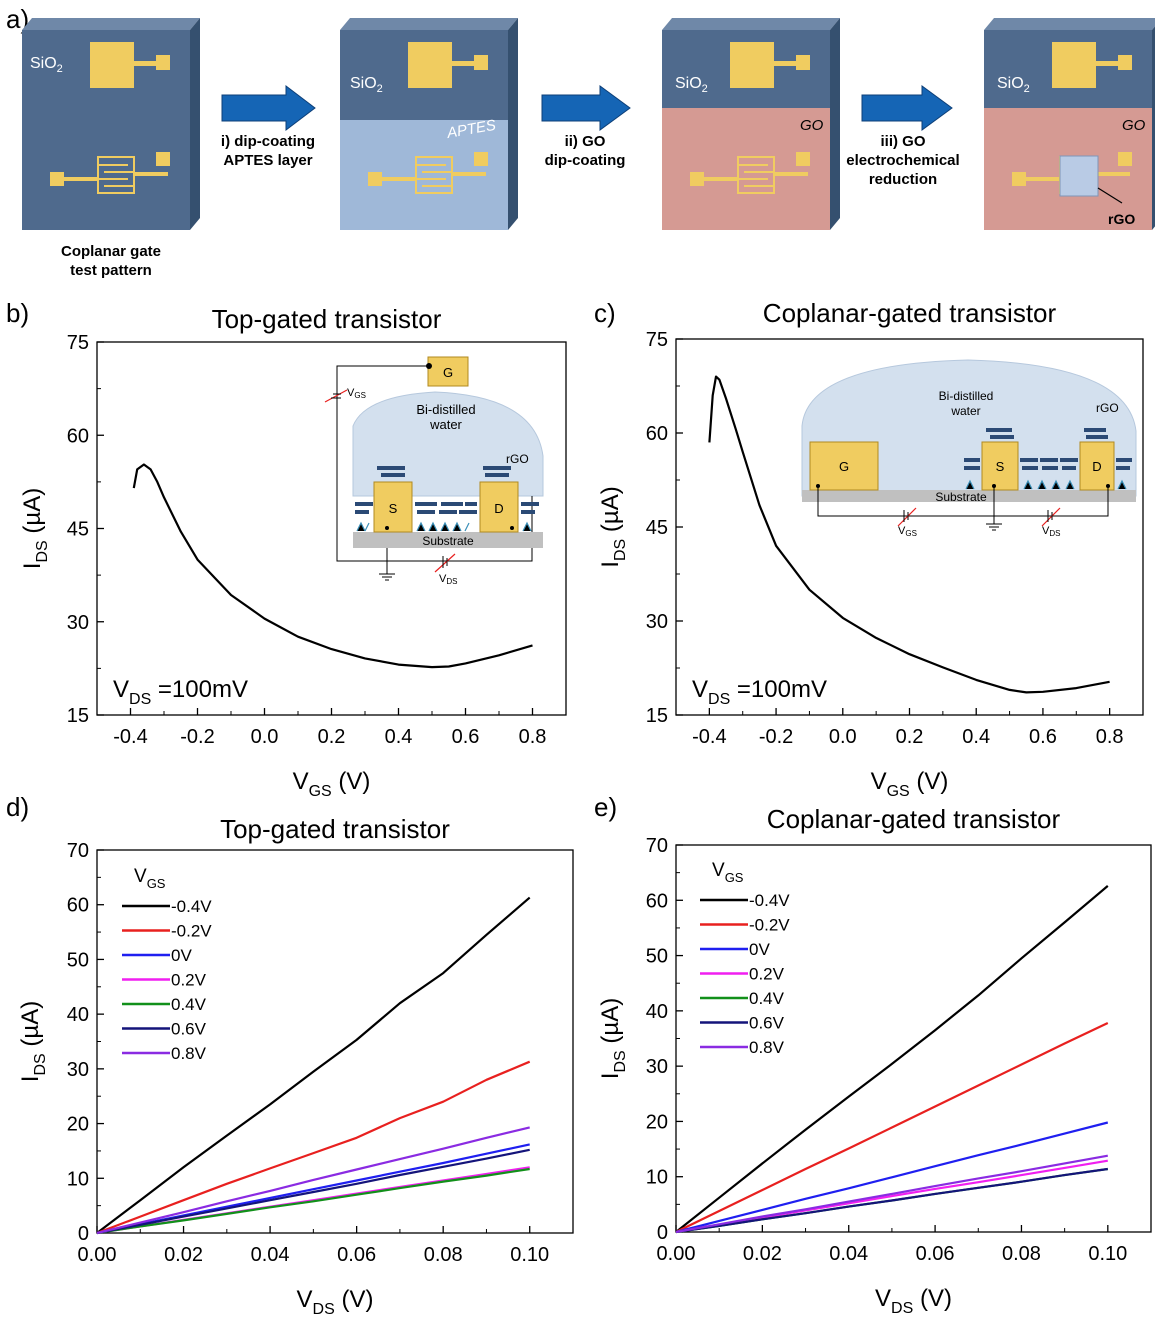  Describe the element at coordinates (498, 508) in the screenshot. I see `inset-b-drain-label: D` at that location.